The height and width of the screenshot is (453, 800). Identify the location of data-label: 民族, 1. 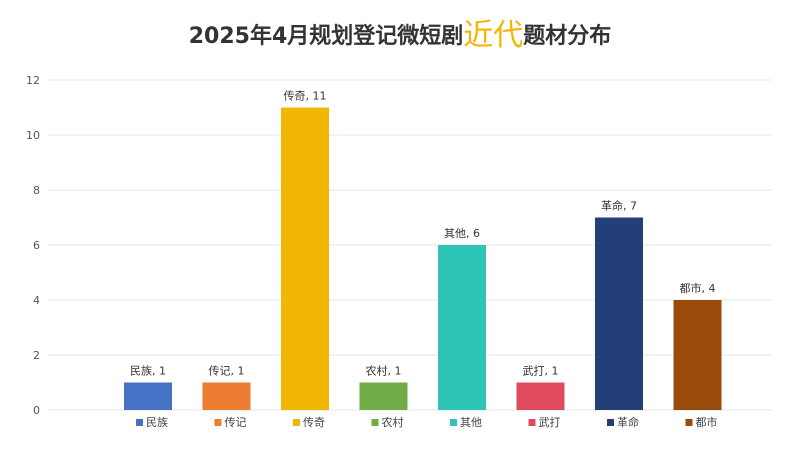
(148, 371).